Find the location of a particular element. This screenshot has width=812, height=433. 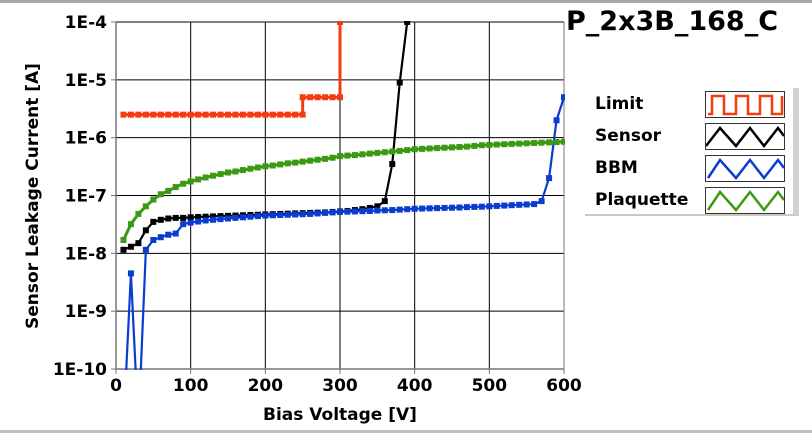

legend-label: Sensor is located at coordinates (628, 136).